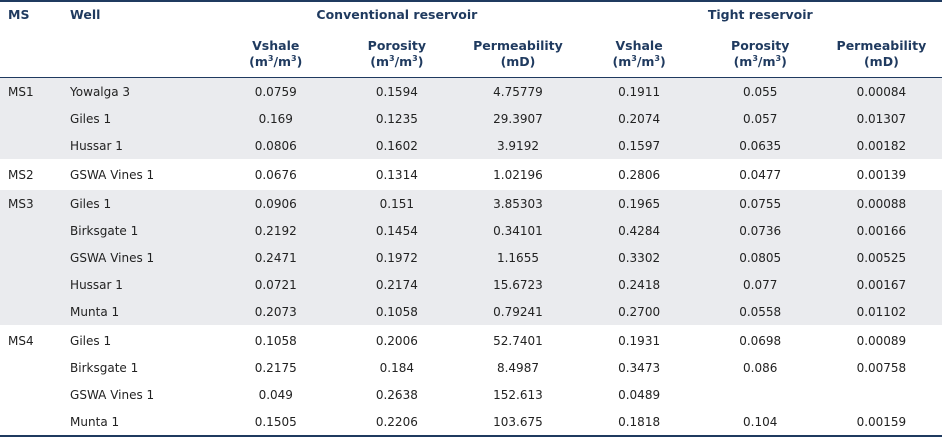 The width and height of the screenshot is (942, 437). What do you see at coordinates (881, 146) in the screenshot?
I see `tight-permeability-cell: 0.00182` at bounding box center [881, 146].